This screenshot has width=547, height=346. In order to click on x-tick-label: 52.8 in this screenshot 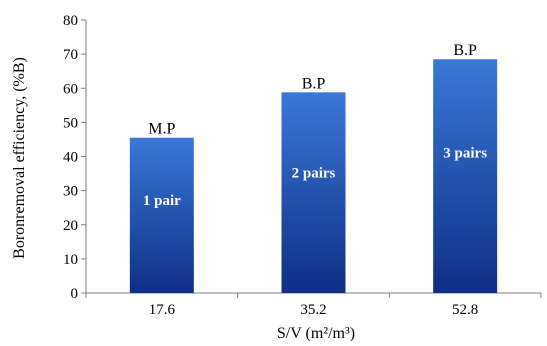, I will do `click(465, 310)`.